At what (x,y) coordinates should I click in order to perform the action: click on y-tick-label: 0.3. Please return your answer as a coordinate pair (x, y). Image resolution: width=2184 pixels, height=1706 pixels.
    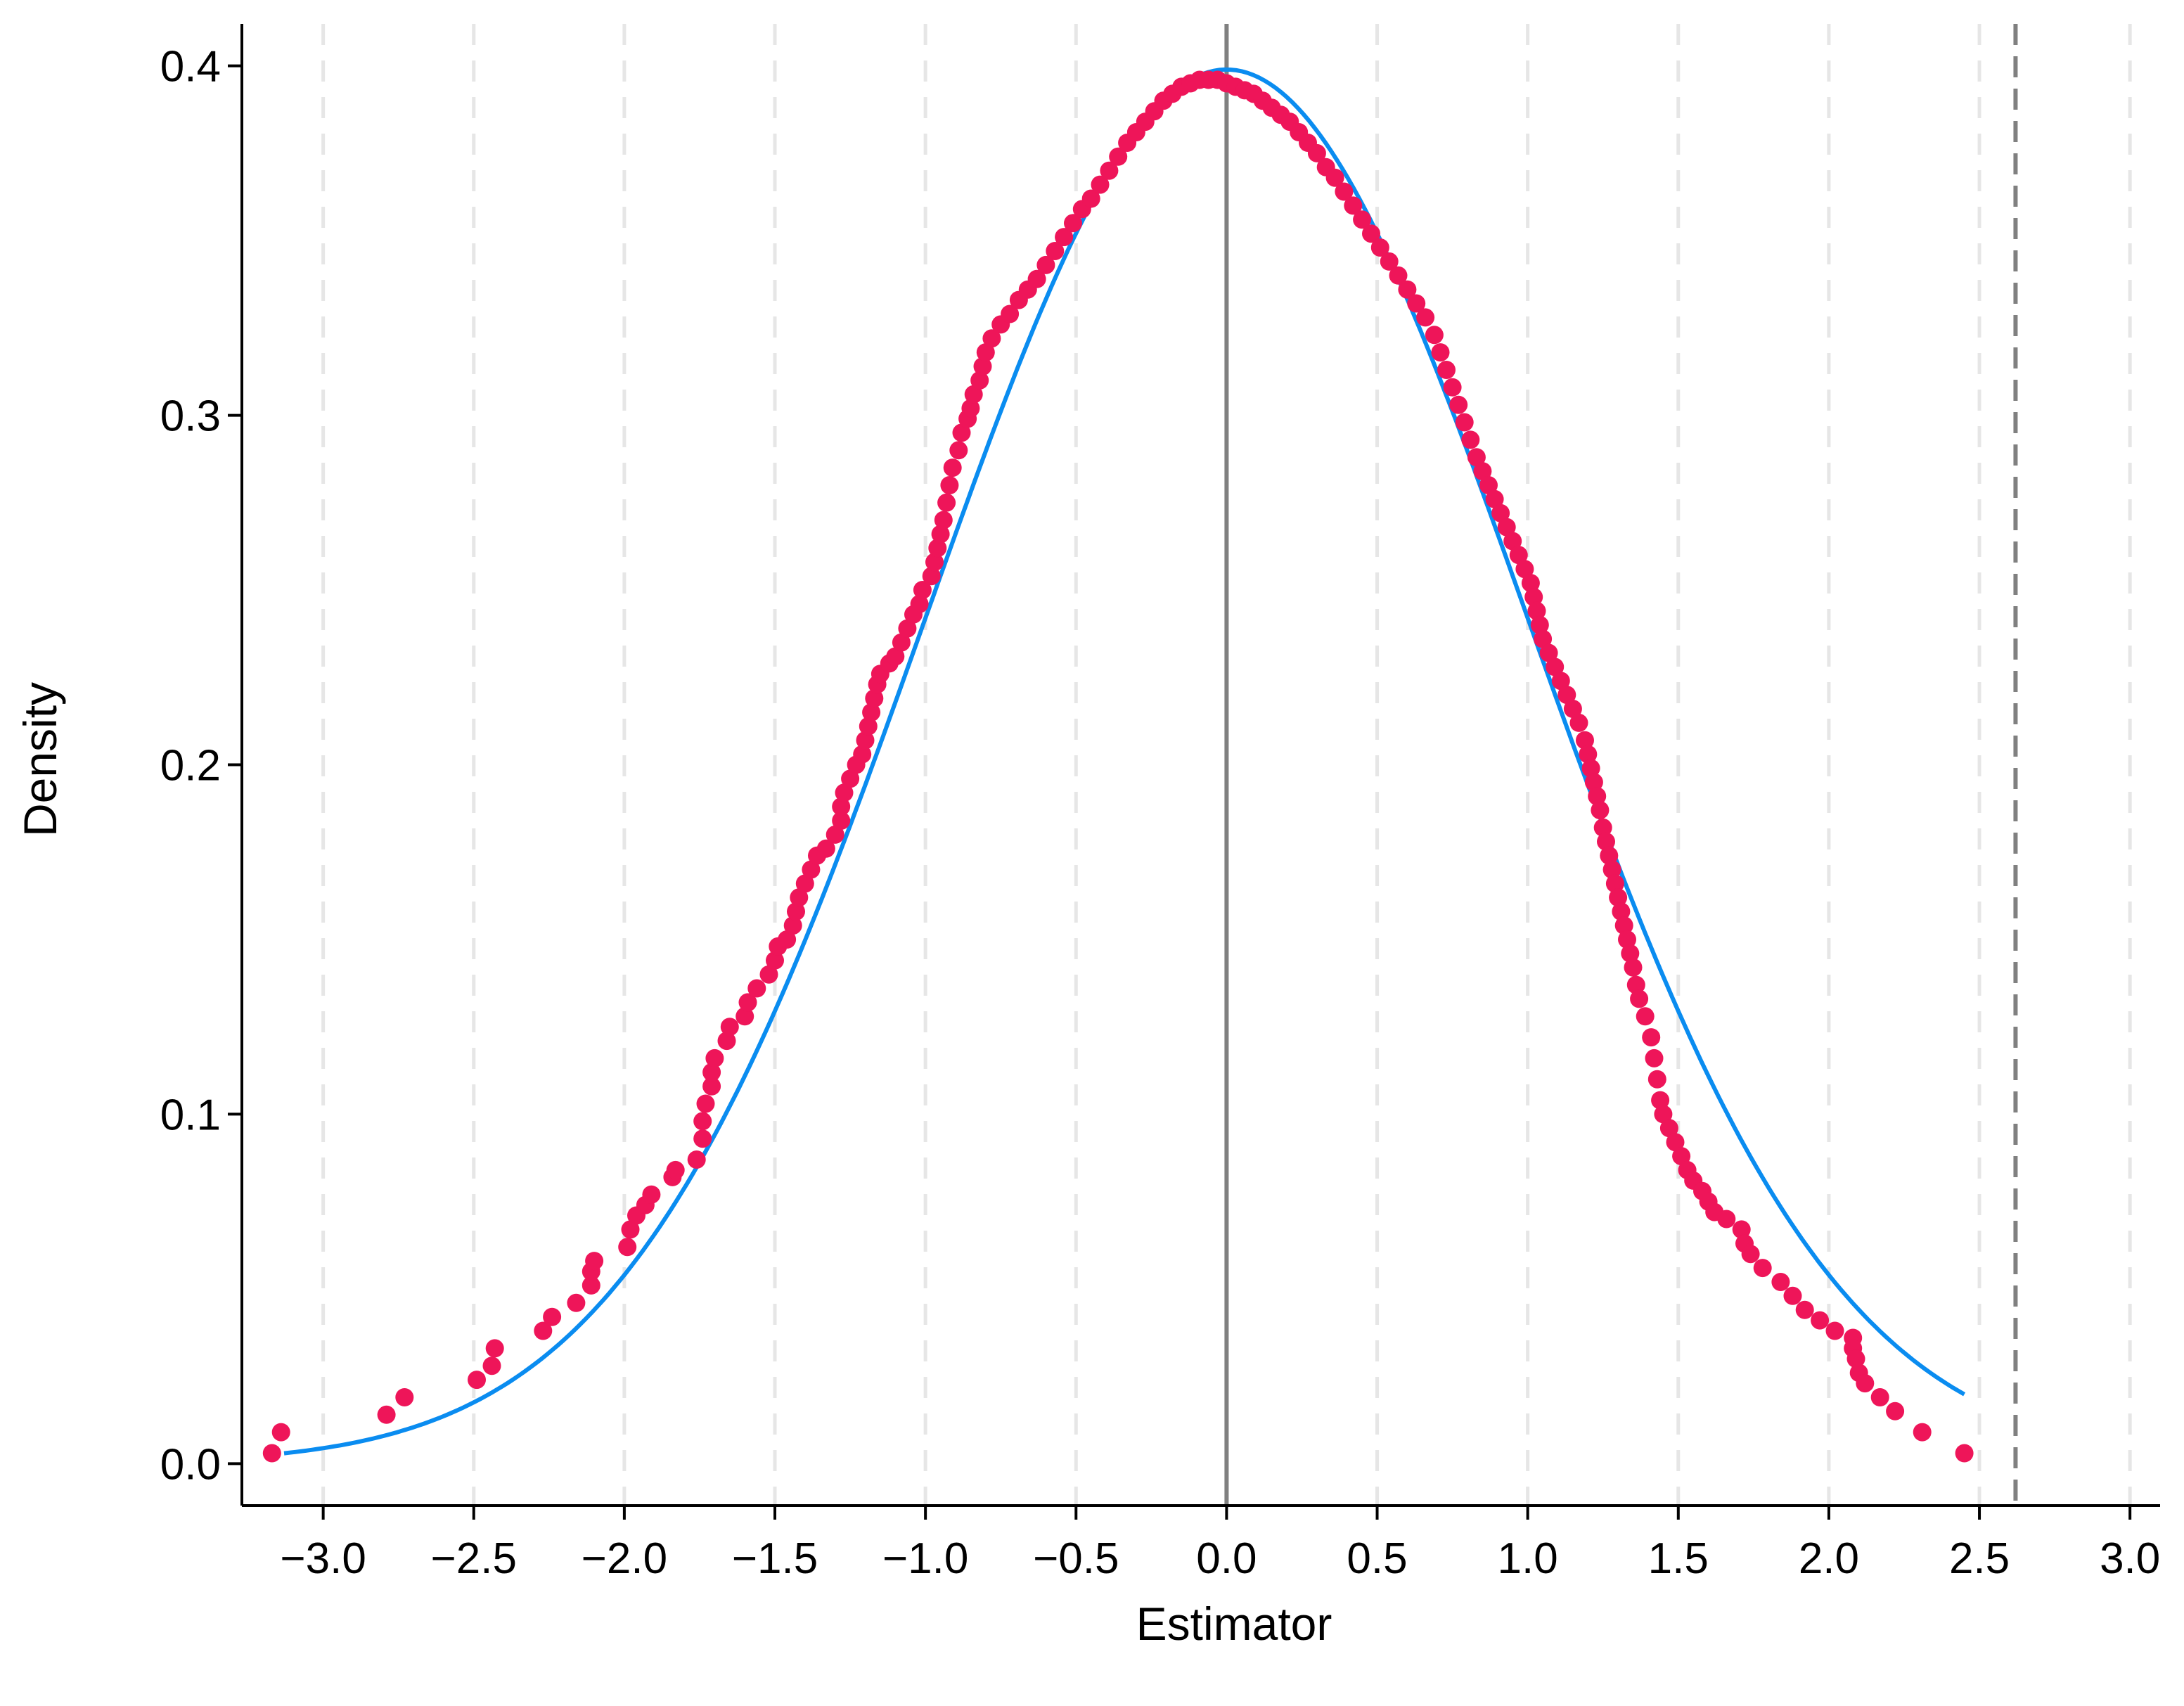
    Looking at the image, I should click on (190, 416).